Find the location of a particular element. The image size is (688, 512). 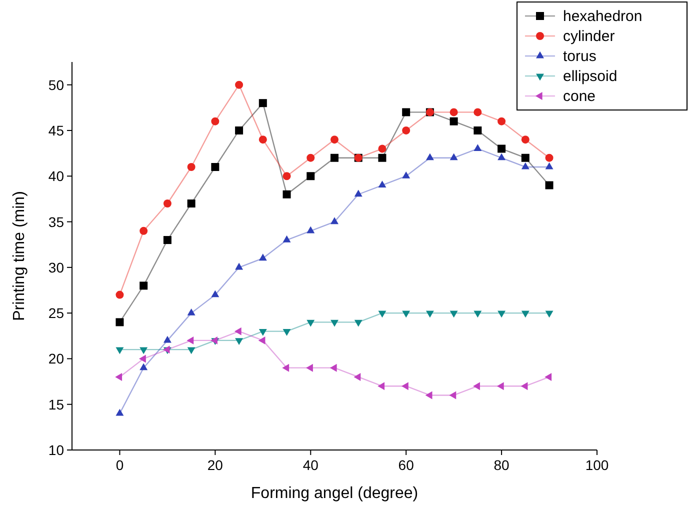

y-tick-label: 10 is located at coordinates (56, 450).